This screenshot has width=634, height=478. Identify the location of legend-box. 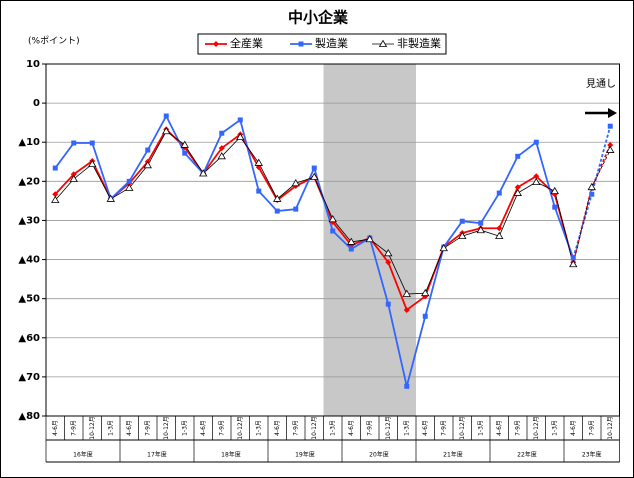
(322, 44).